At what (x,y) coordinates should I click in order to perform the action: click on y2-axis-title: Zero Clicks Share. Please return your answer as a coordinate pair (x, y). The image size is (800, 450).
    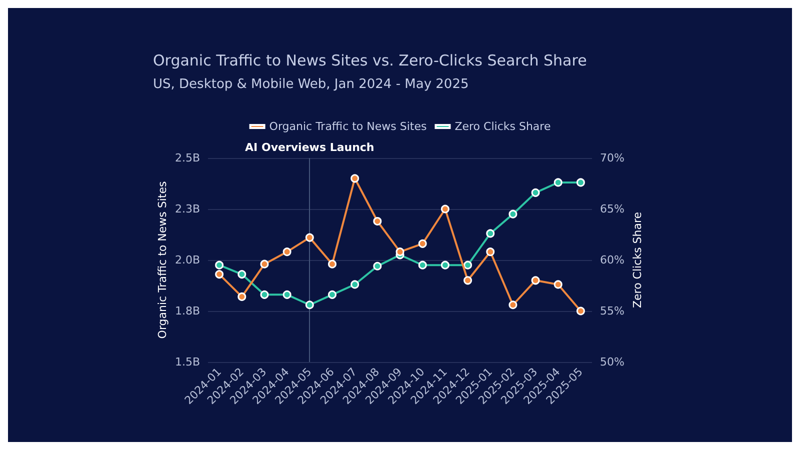
    Looking at the image, I should click on (637, 260).